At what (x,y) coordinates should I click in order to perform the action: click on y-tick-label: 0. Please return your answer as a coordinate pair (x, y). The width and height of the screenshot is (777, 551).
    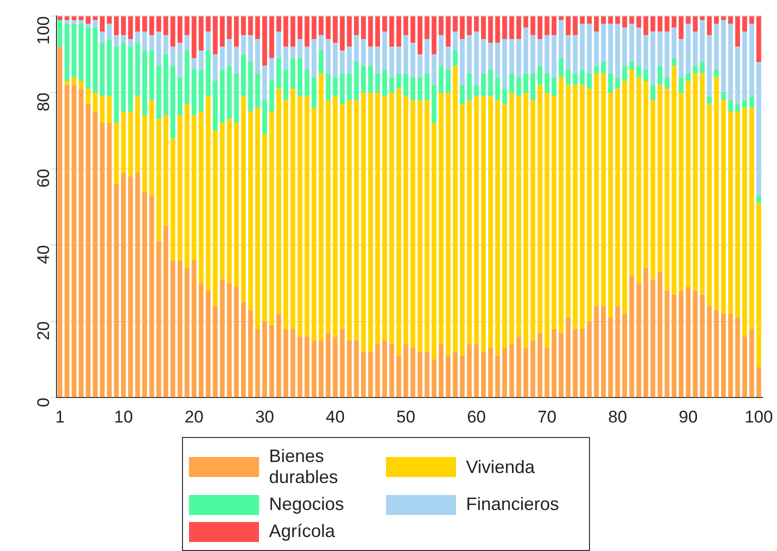
    Looking at the image, I should click on (44, 403).